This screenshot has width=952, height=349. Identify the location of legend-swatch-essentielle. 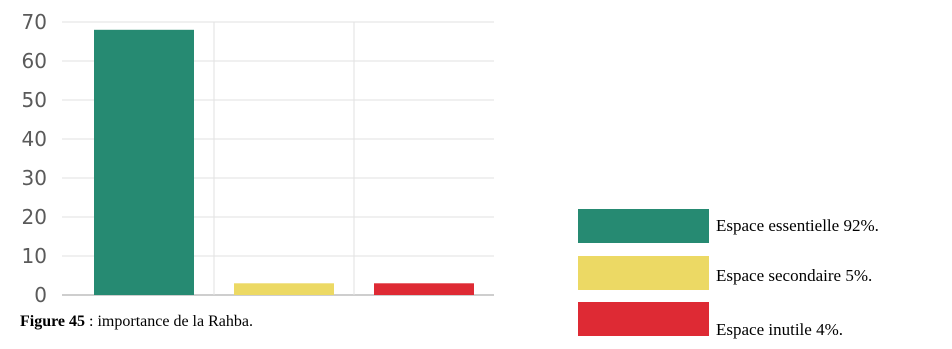
(643, 226).